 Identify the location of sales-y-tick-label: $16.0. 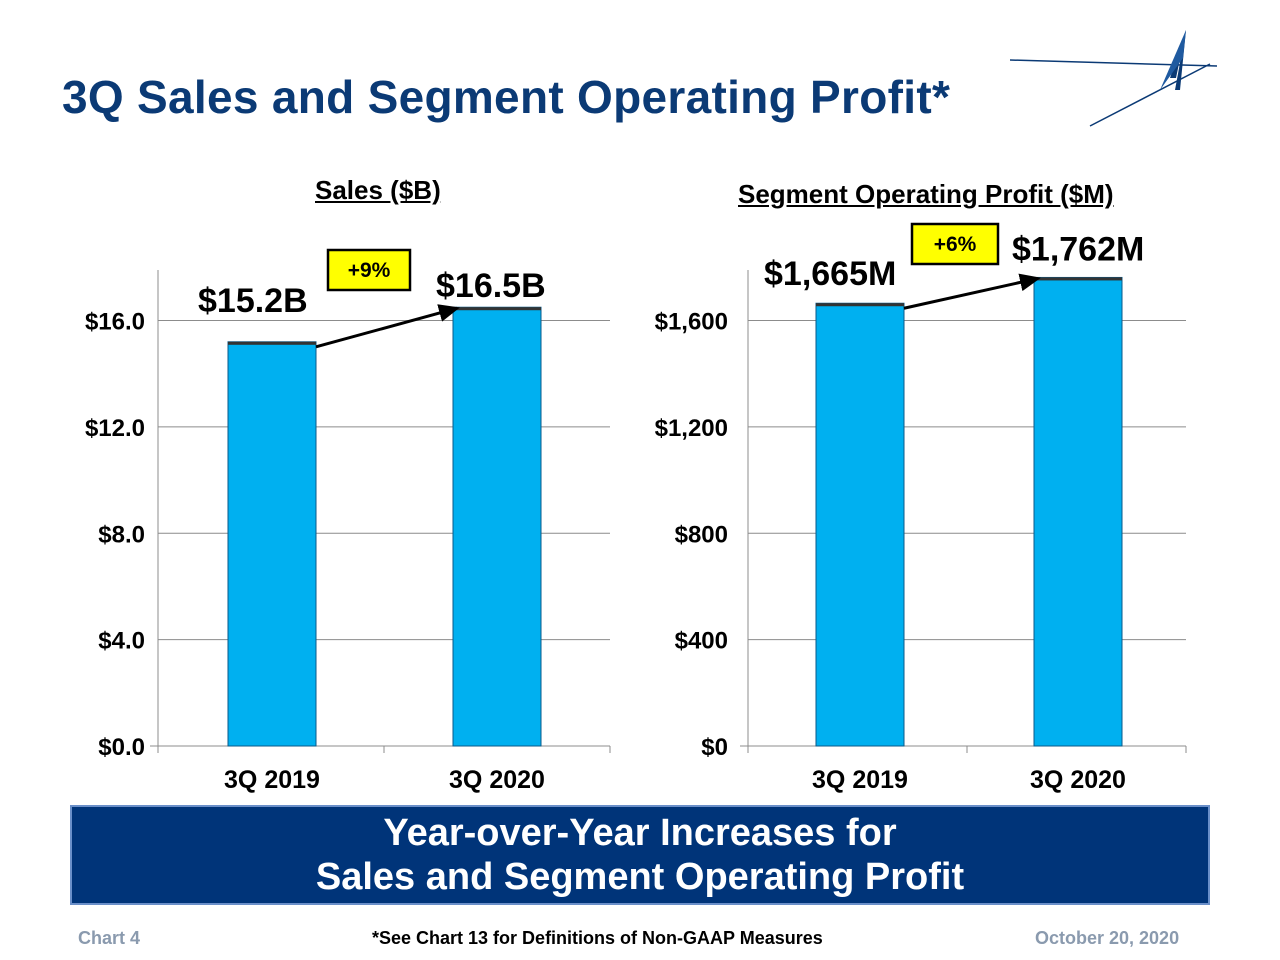
(115, 322).